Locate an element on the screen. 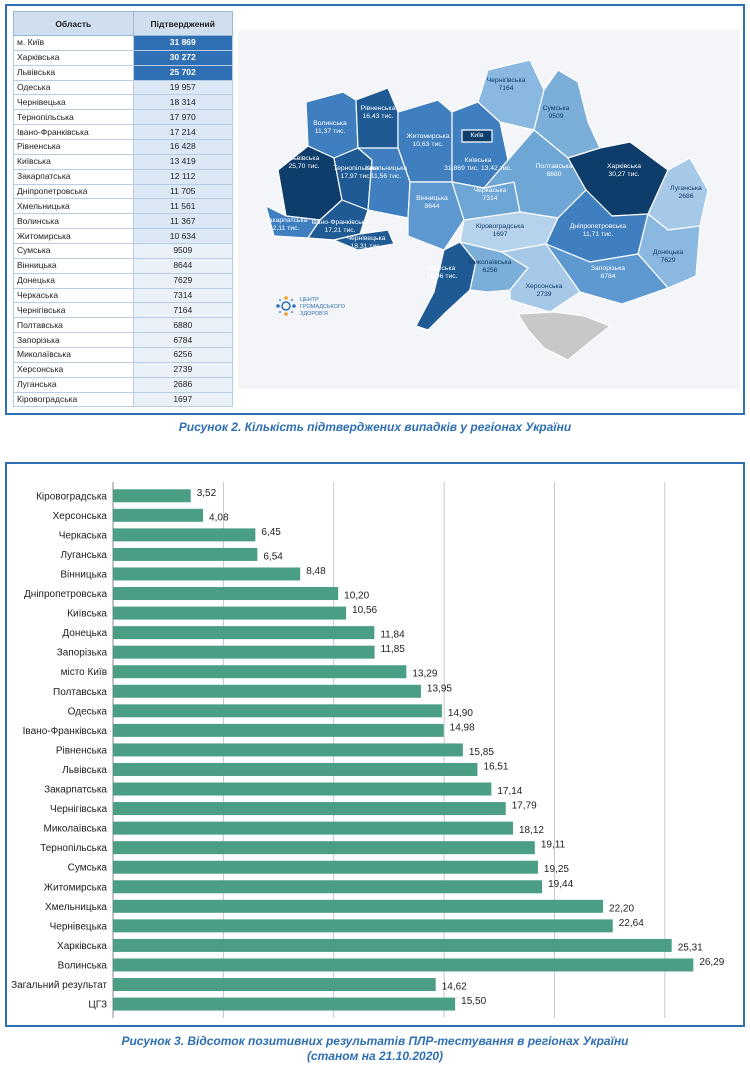 The image size is (750, 1071). category-label: Чернігівська is located at coordinates (78, 809).